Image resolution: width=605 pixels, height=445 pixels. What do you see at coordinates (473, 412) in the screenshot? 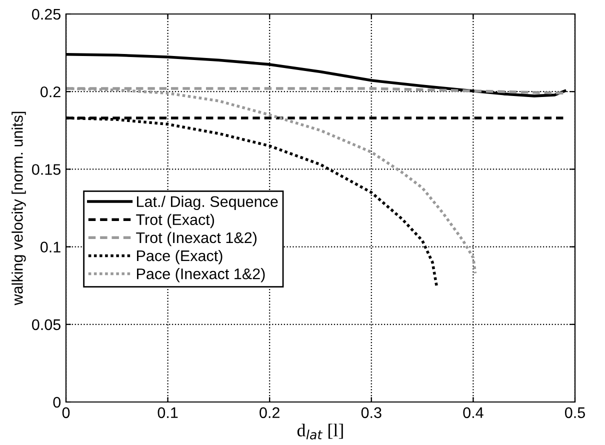
I see `x-tick-label: 0.4` at bounding box center [473, 412].